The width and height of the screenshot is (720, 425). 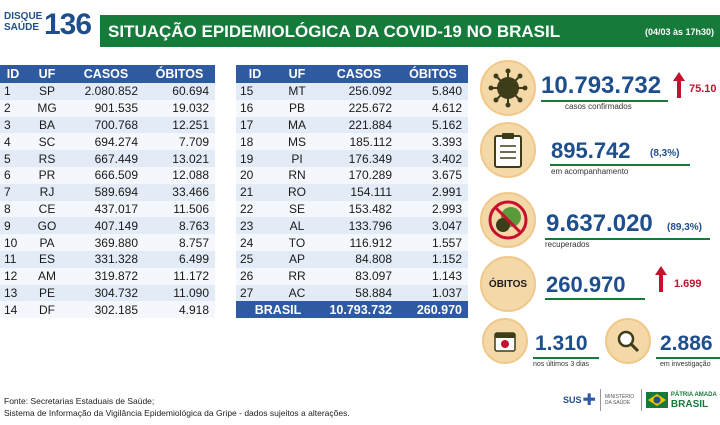 I want to click on ultimos3-label: nos últimos 3 dias, so click(x=561, y=364).